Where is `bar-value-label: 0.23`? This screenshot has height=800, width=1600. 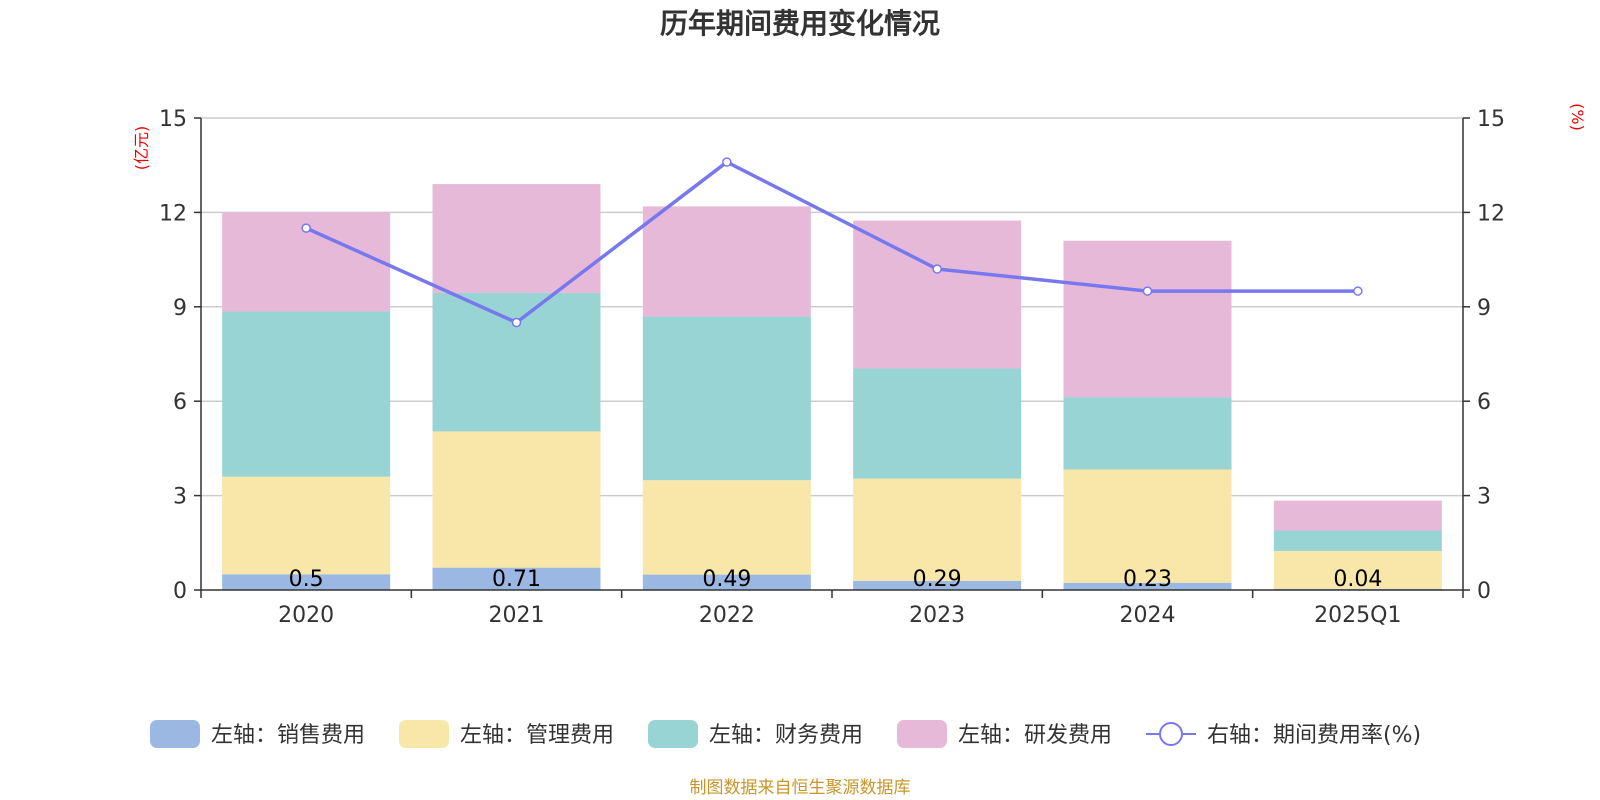
bar-value-label: 0.23 is located at coordinates (1147, 579).